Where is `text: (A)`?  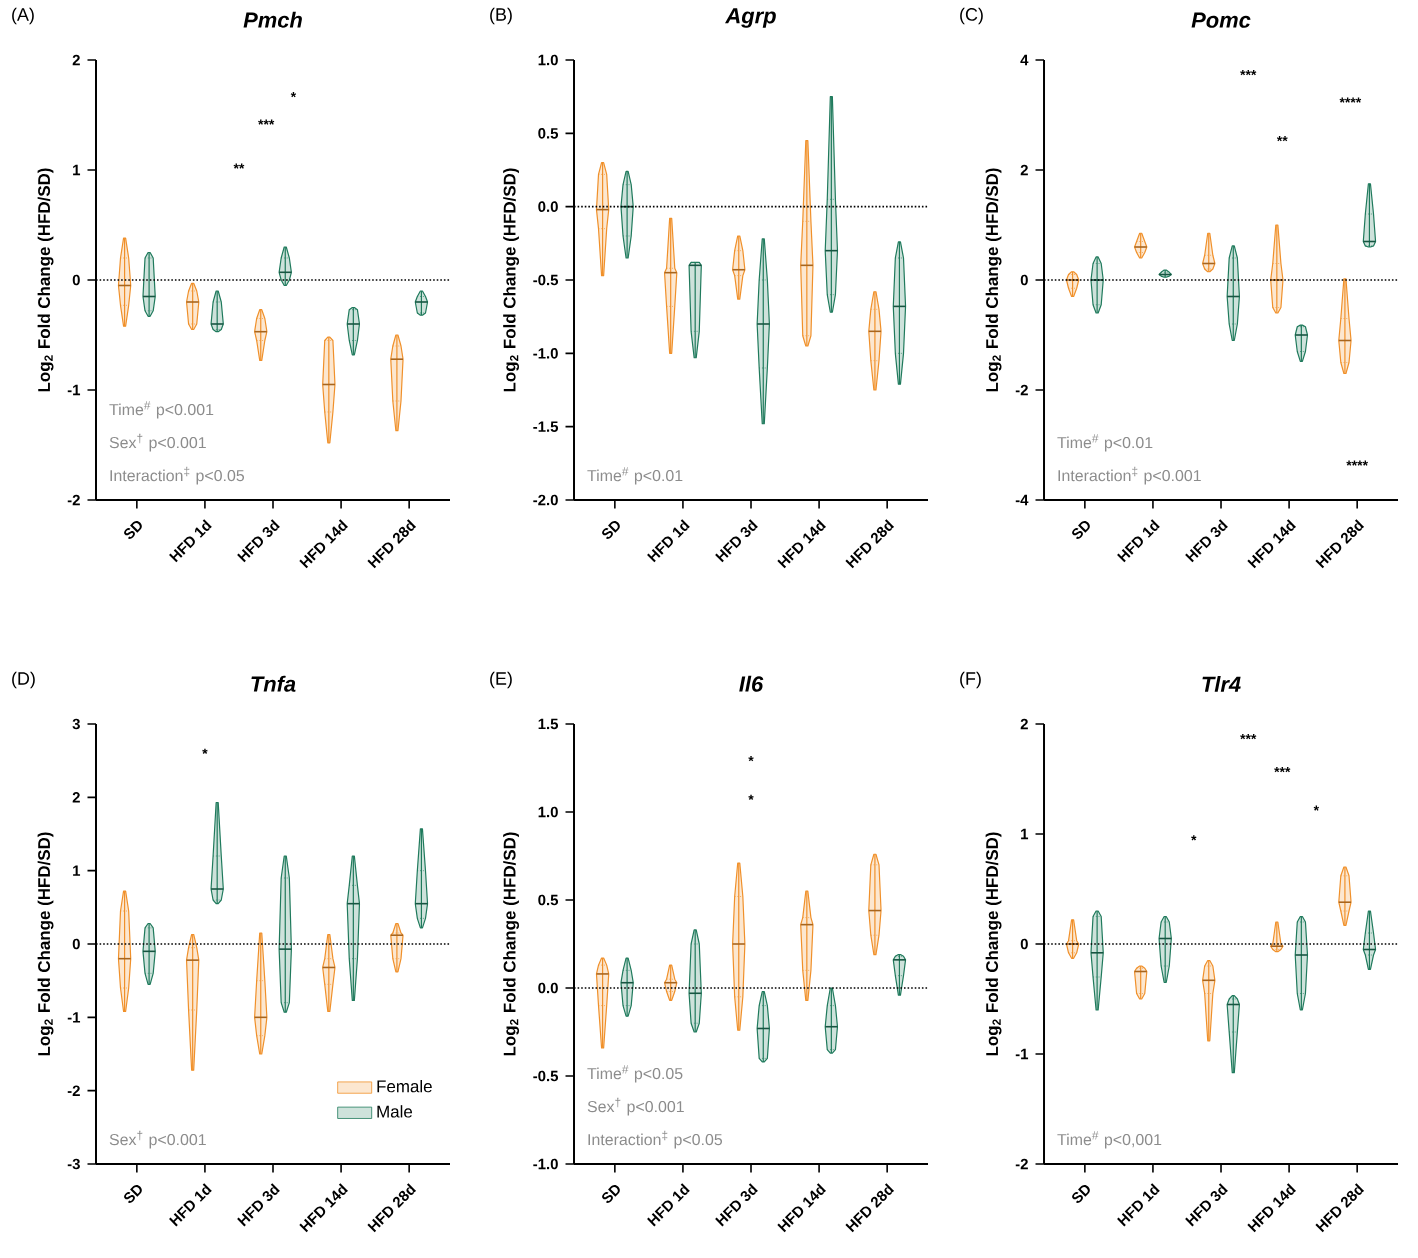
text: (A) is located at coordinates (23, 16).